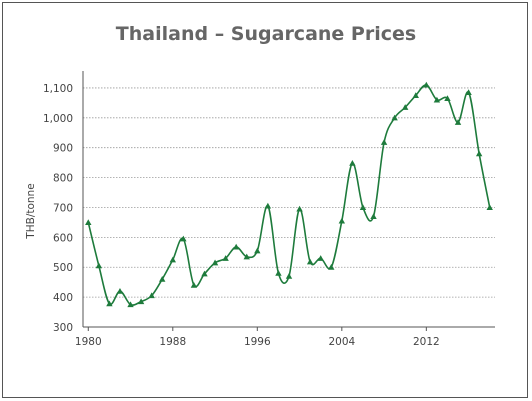  I want to click on y-tick-label: 1,000, so click(58, 119).